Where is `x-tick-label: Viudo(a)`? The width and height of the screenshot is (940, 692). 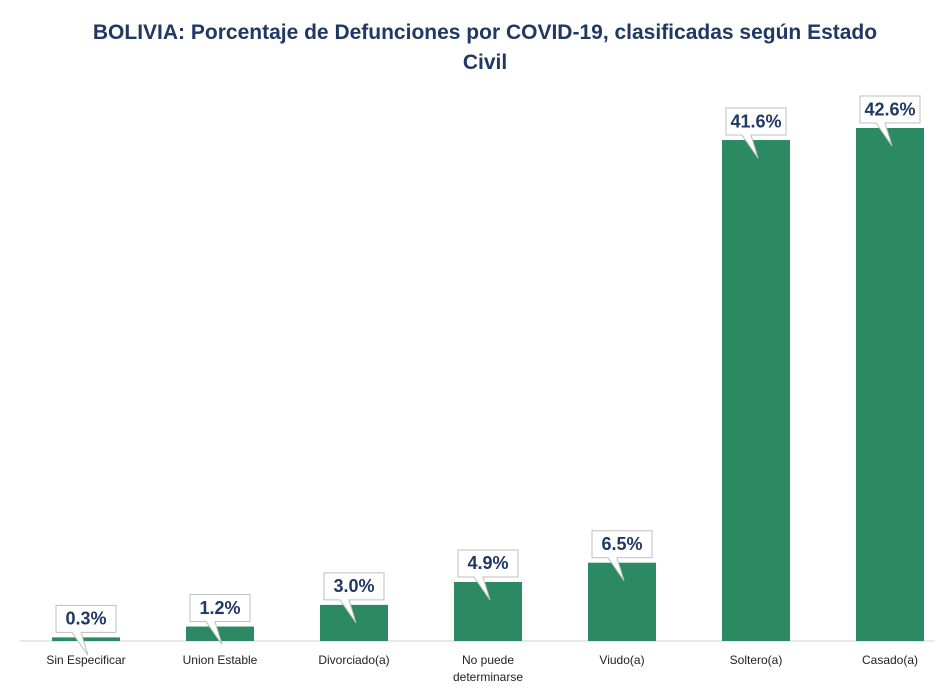
x-tick-label: Viudo(a) is located at coordinates (622, 660).